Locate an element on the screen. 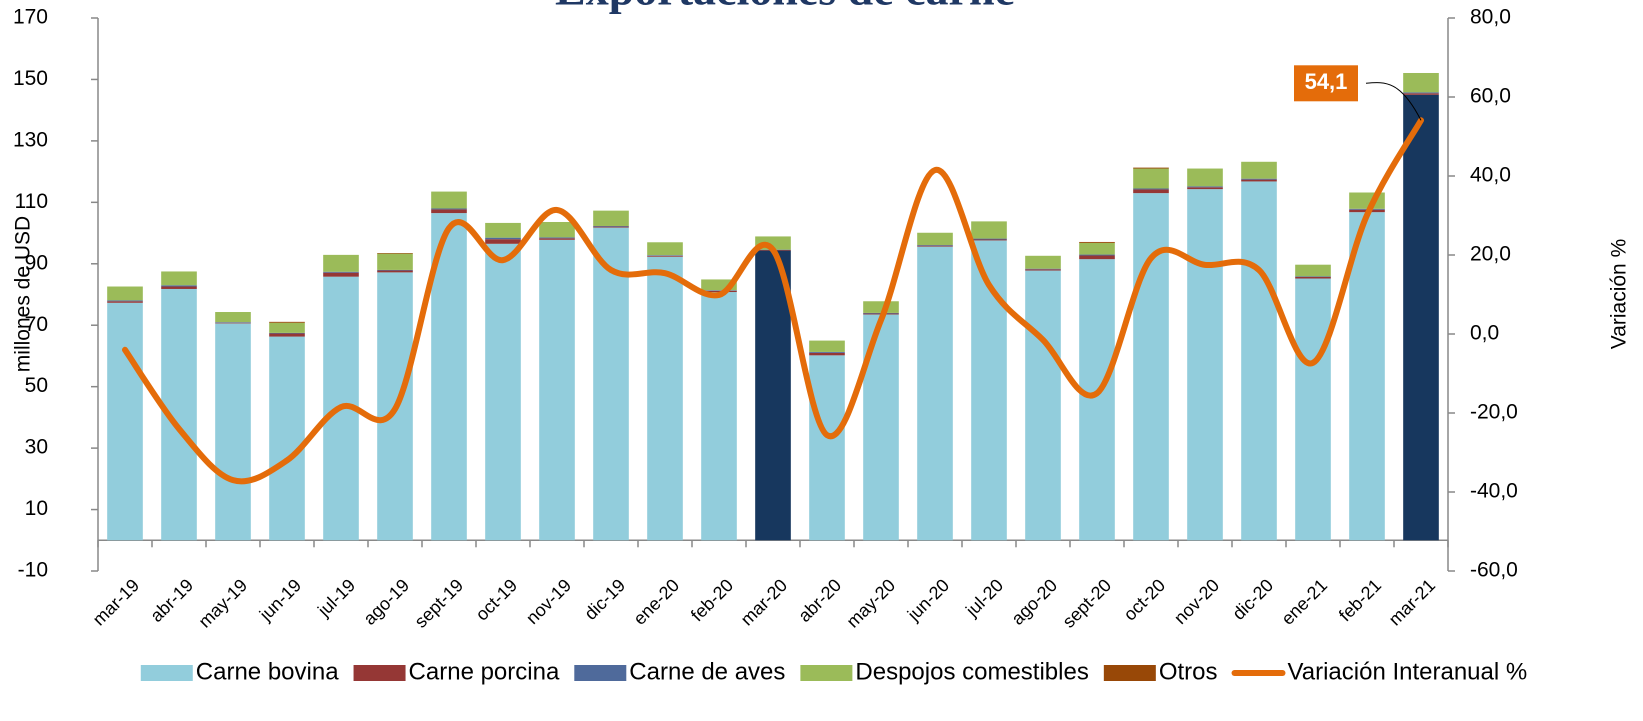 The image size is (1643, 721). x-tick-label: sept-20 is located at coordinates (1087, 603).